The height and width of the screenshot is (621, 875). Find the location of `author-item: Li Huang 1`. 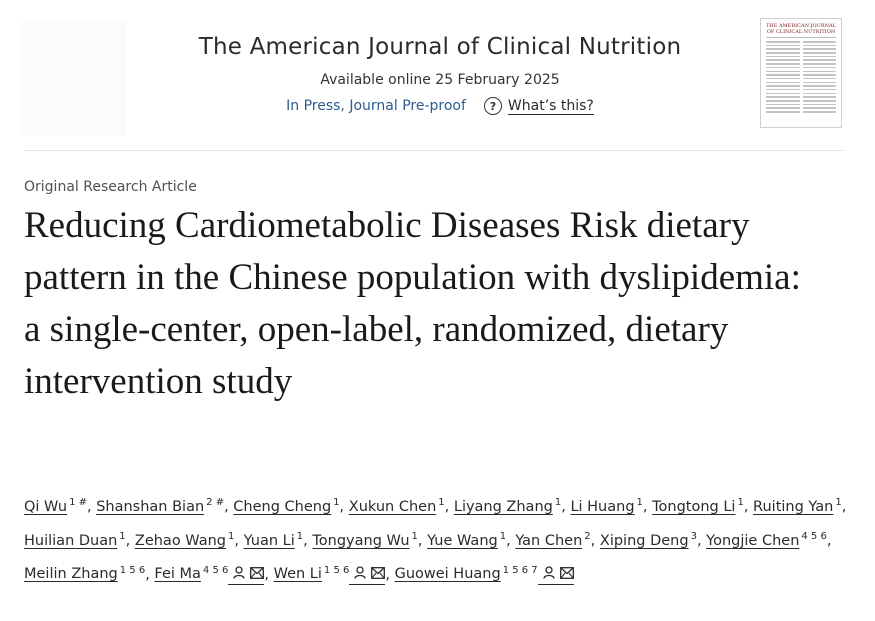

author-item: Li Huang 1 is located at coordinates (606, 506).